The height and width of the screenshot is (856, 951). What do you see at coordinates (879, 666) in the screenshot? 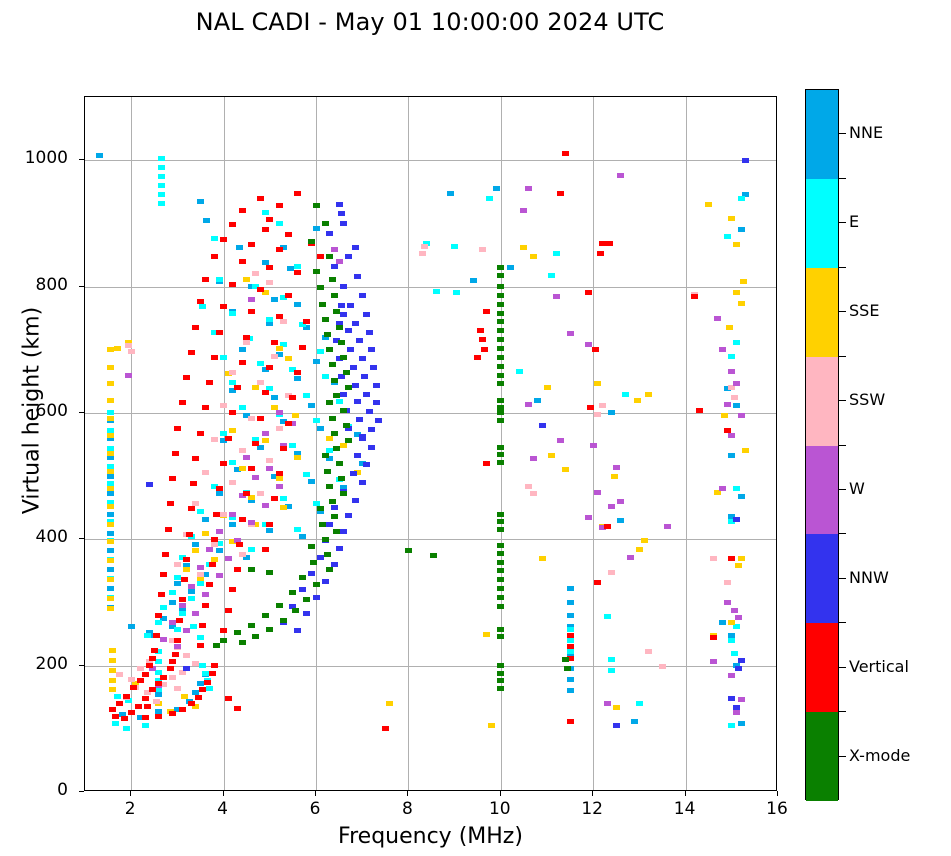
I see `colorbar-label-vertical: Vertical` at bounding box center [879, 666].